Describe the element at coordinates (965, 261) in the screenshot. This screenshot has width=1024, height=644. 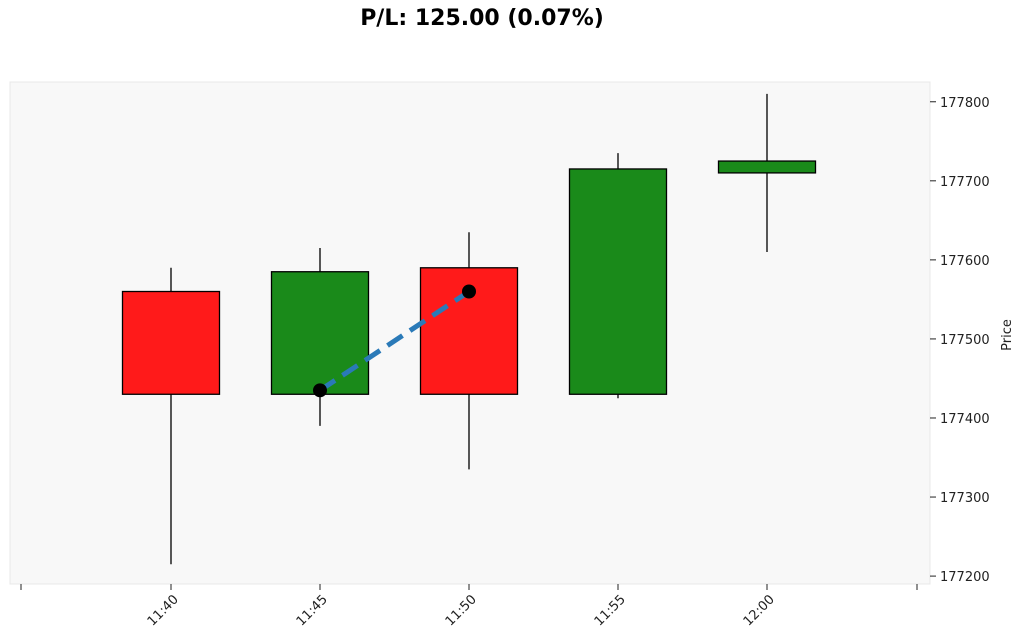
I see `y-tick-label: 177600` at that location.